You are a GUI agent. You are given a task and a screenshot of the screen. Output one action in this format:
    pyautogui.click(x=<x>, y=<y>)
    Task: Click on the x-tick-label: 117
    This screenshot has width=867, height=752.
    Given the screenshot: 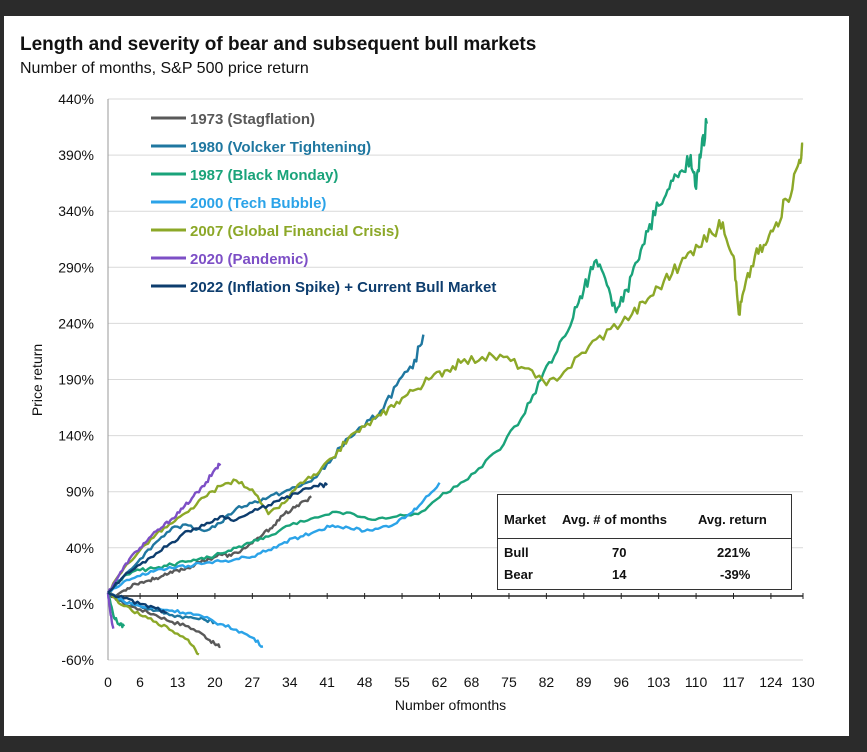 What is the action you would take?
    pyautogui.click(x=733, y=682)
    